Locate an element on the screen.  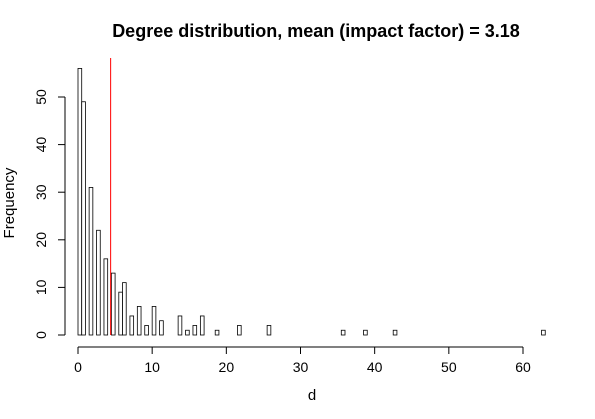
y-tick-label: 40 is located at coordinates (41, 145).